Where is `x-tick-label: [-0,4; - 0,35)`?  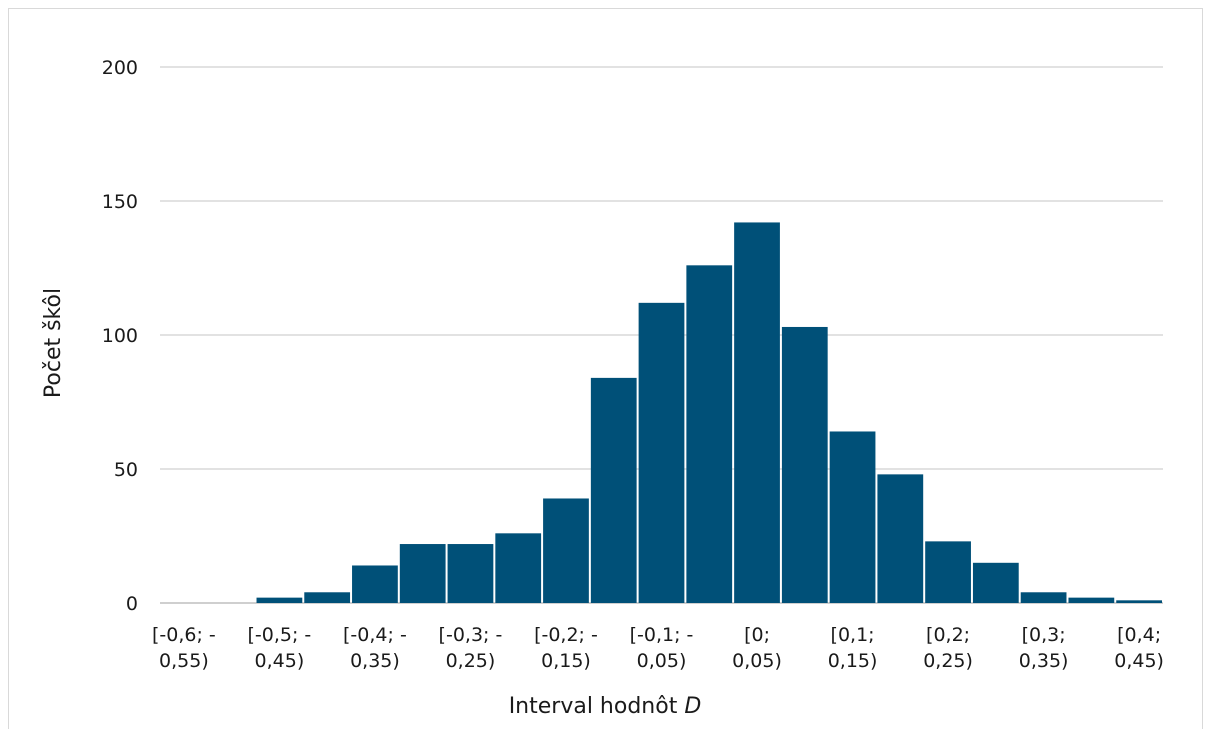
x-tick-label: [-0,4; - 0,35) is located at coordinates (375, 648).